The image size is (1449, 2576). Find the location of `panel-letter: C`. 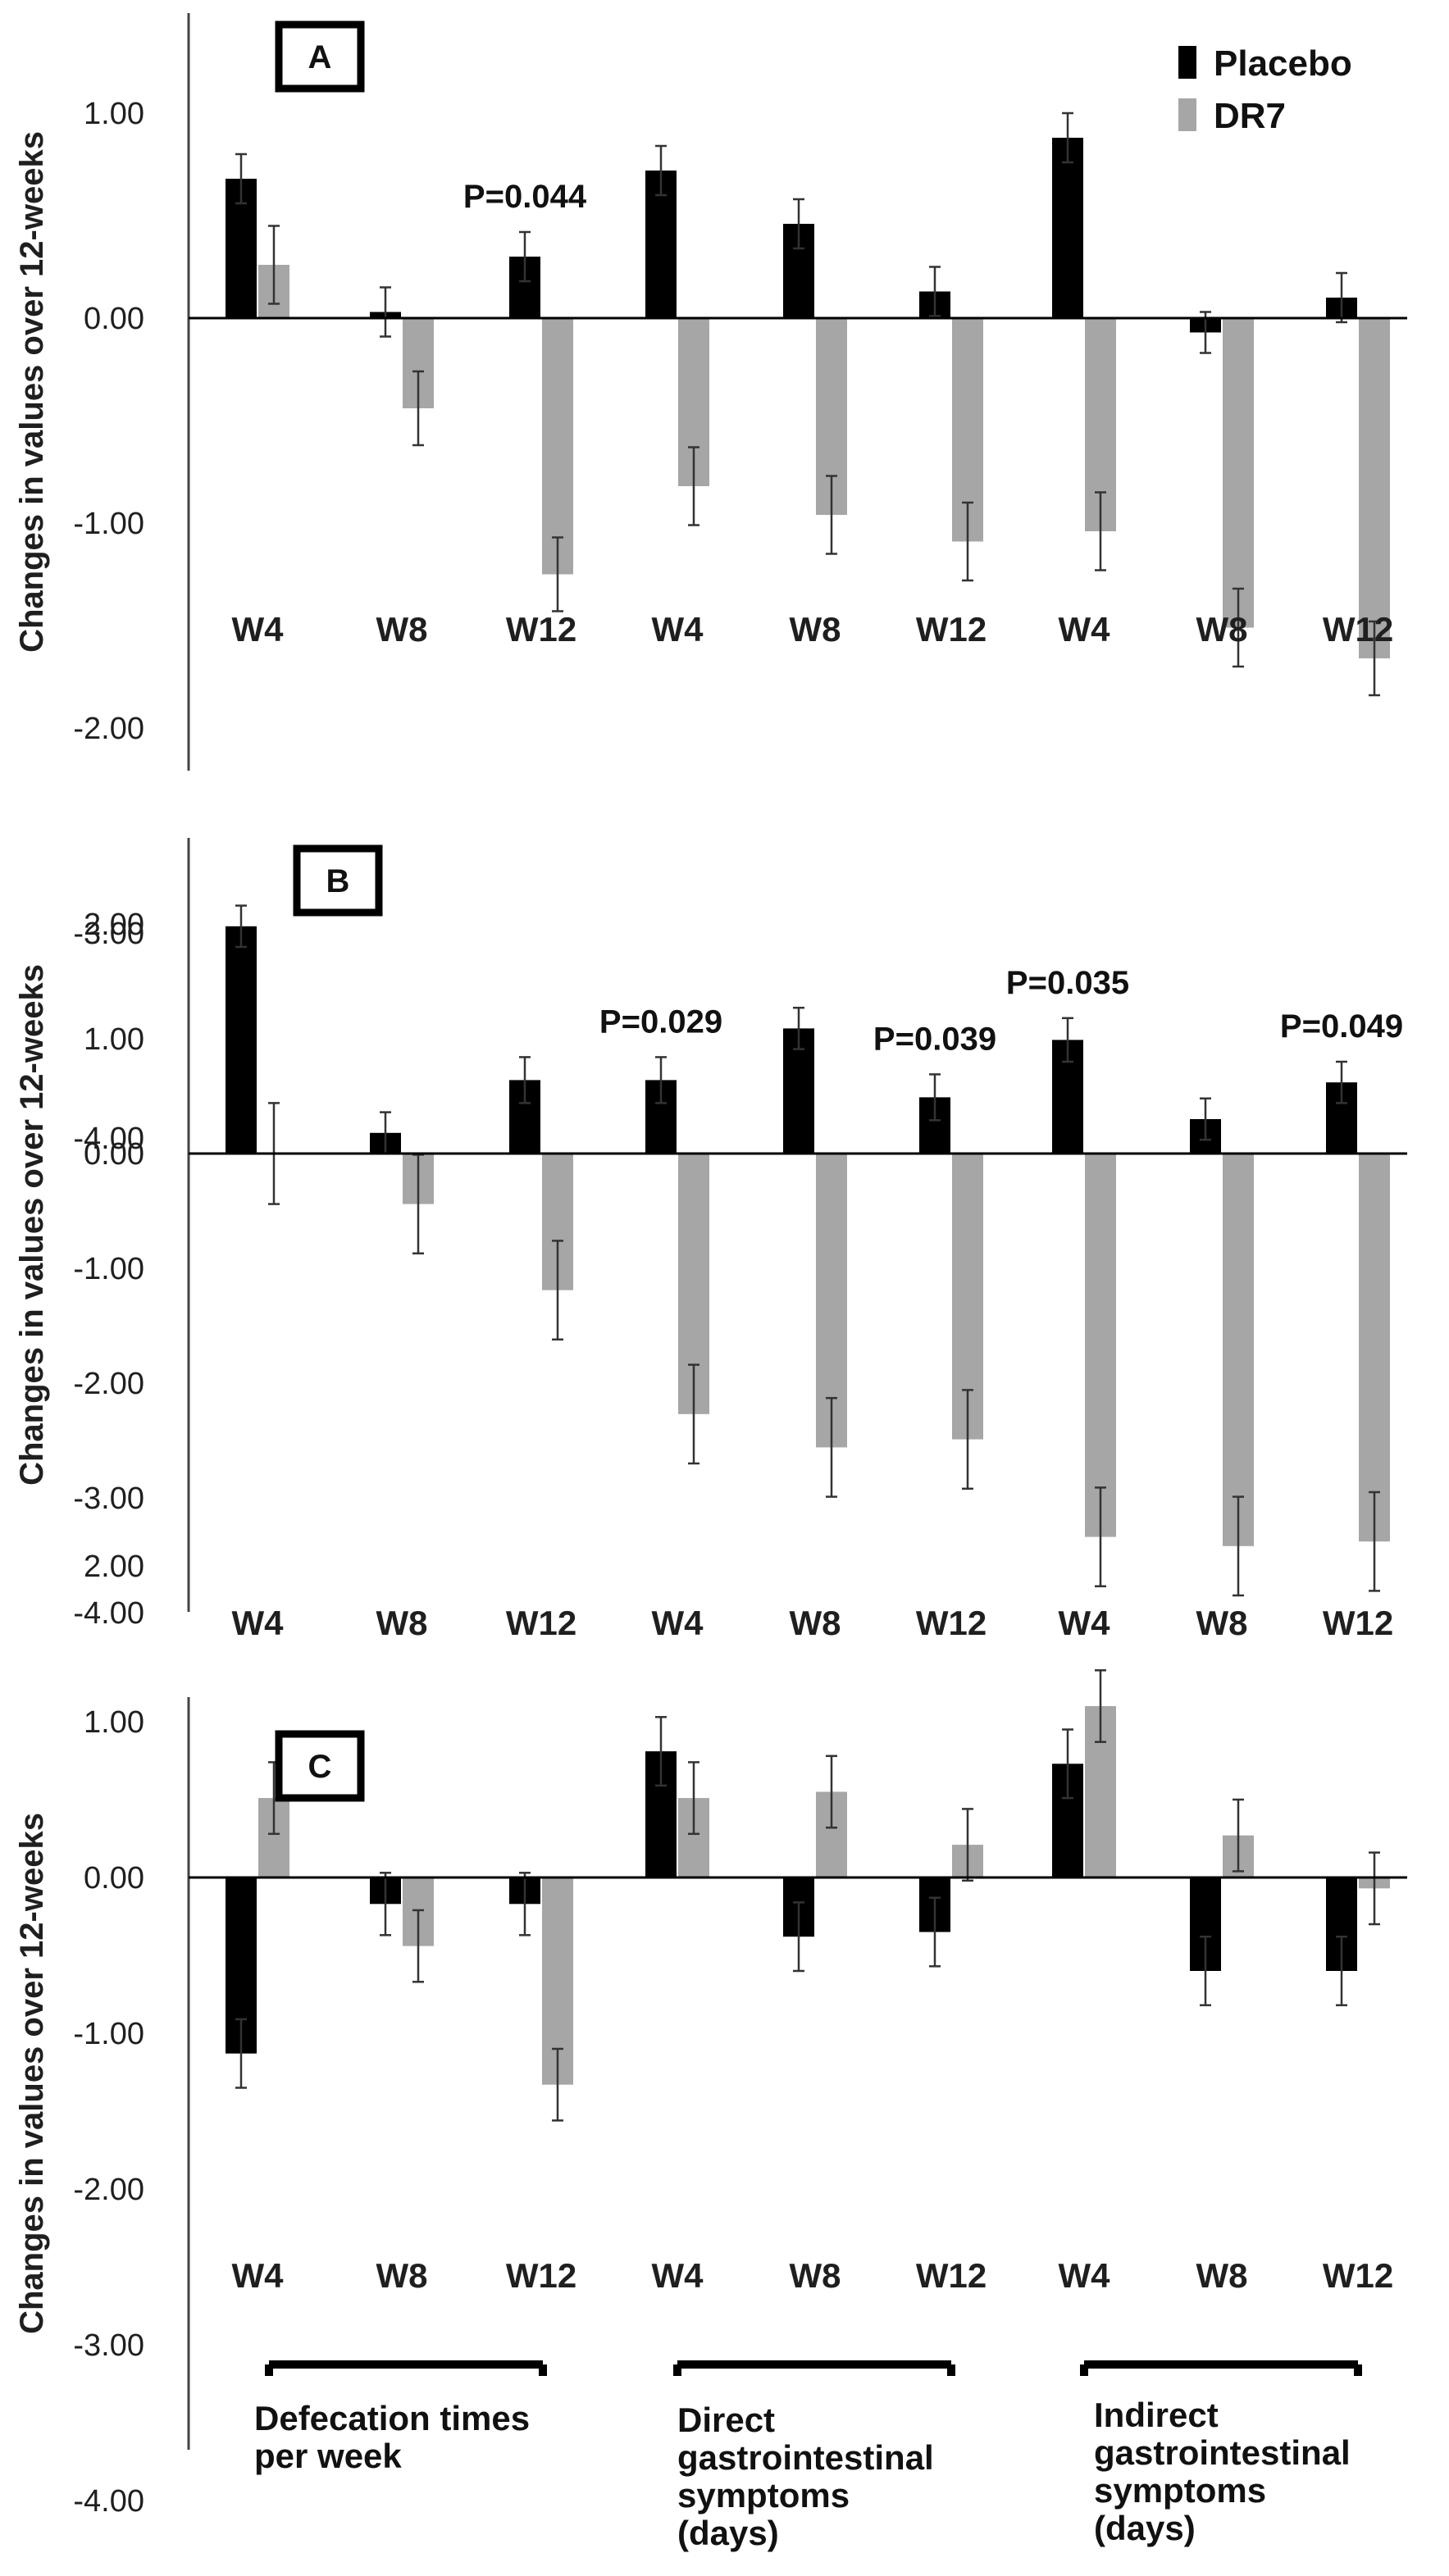

panel-letter: C is located at coordinates (320, 1767).